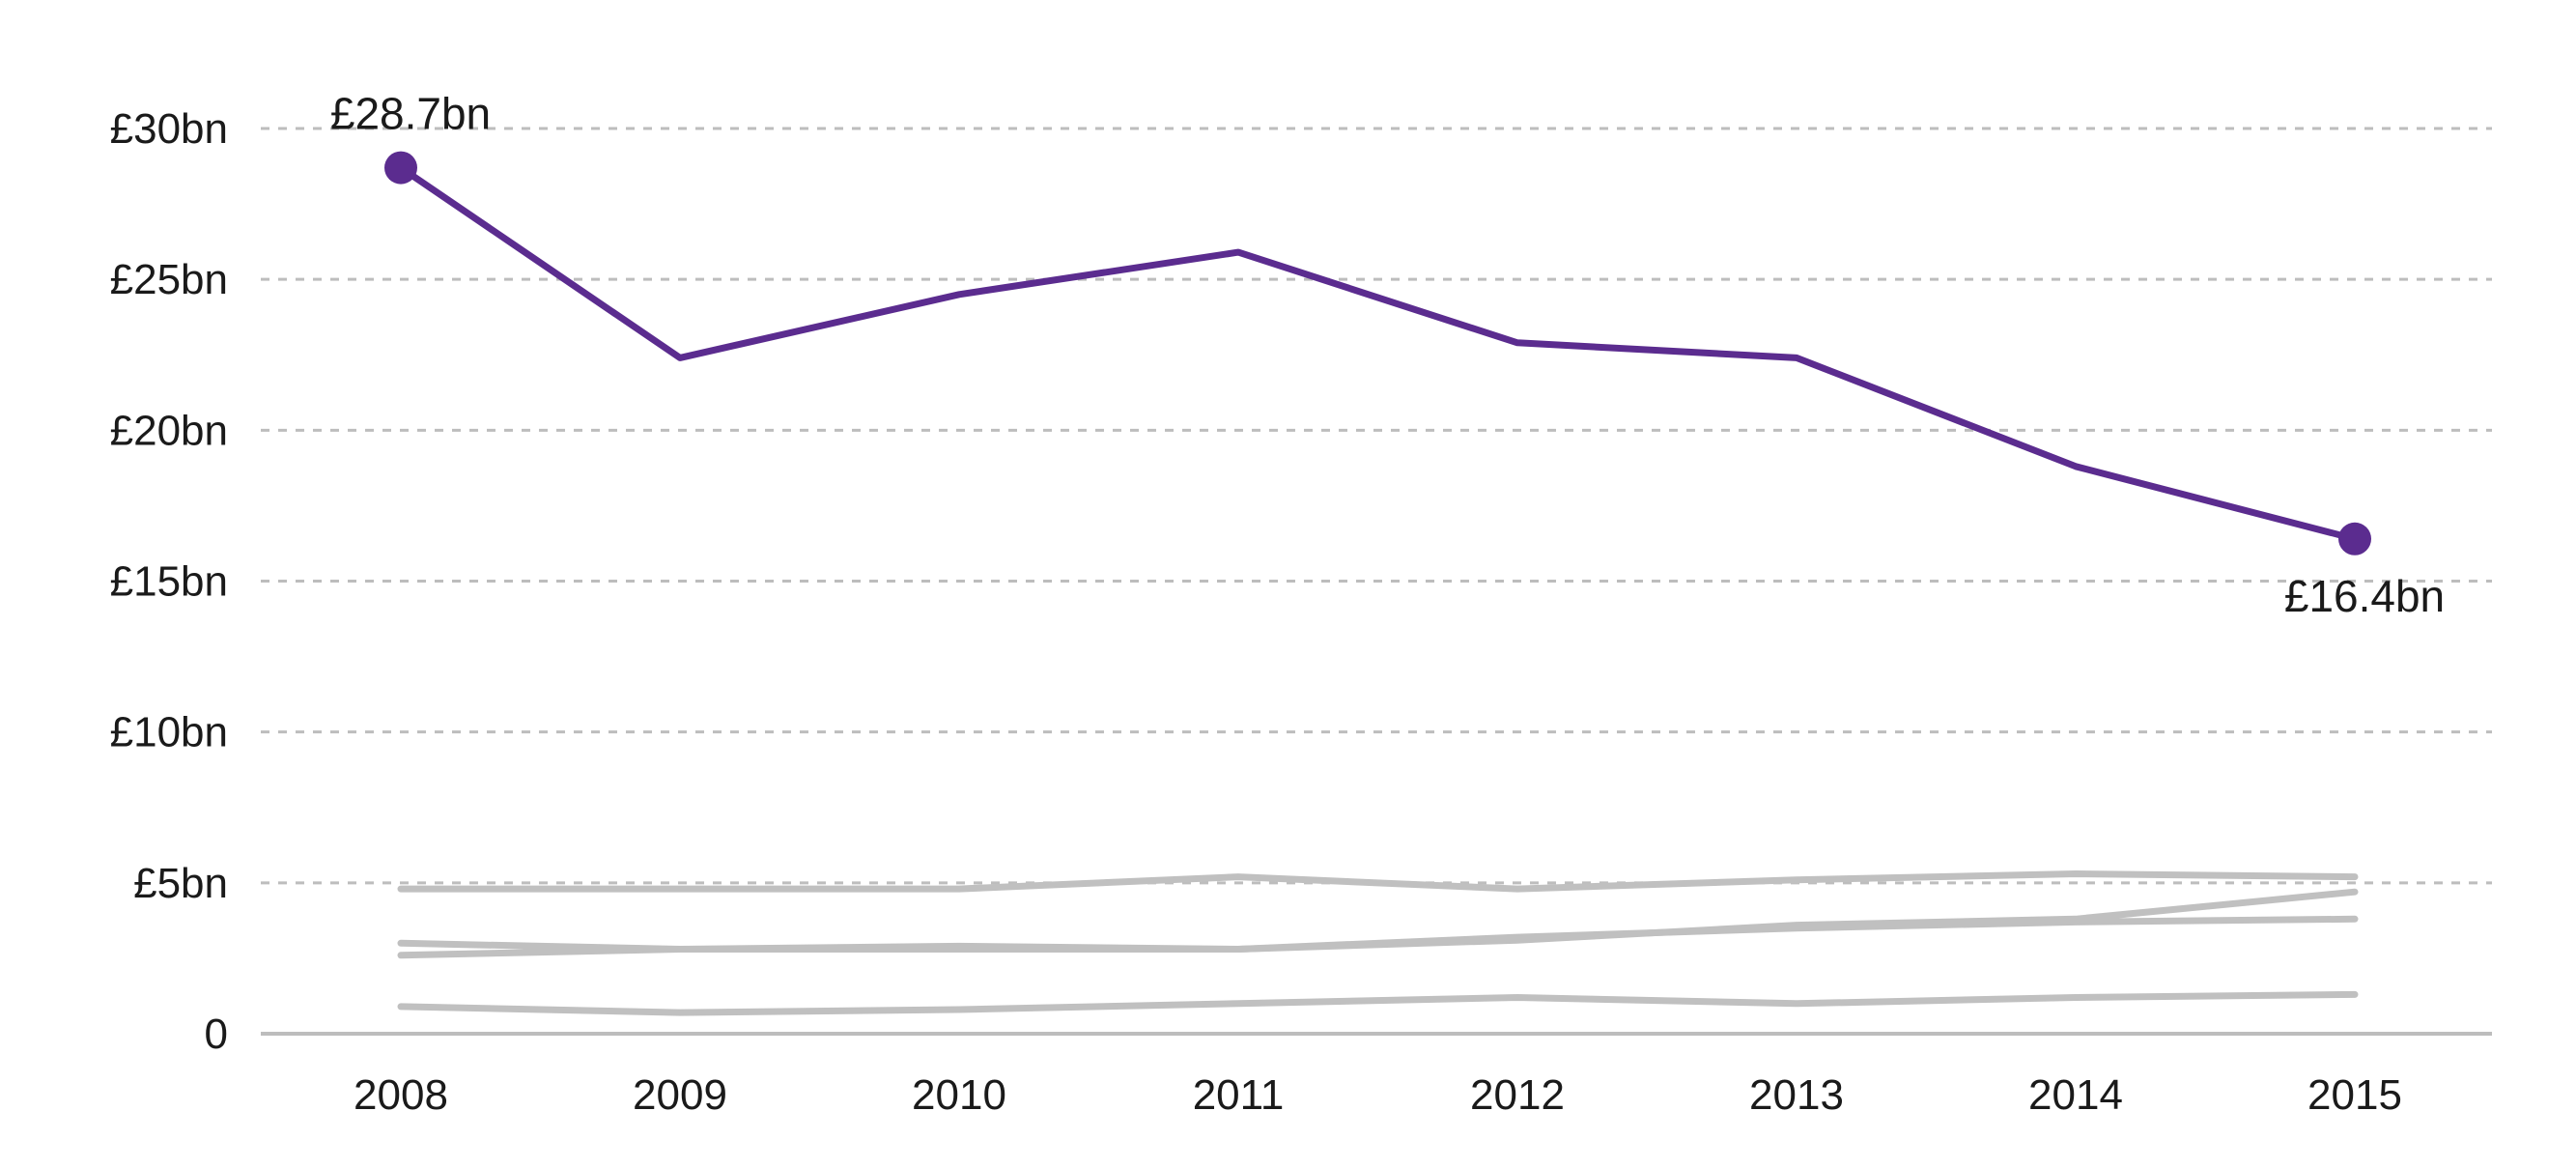  What do you see at coordinates (1517, 1095) in the screenshot?
I see `x-tick-label: 2012` at bounding box center [1517, 1095].